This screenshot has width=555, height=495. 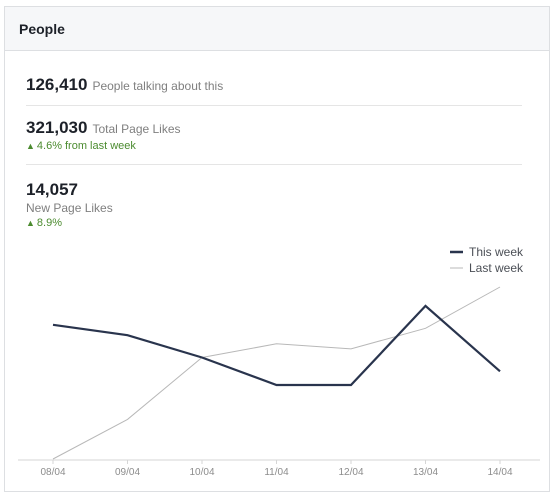 What do you see at coordinates (42, 28) in the screenshot?
I see `panel-title: People` at bounding box center [42, 28].